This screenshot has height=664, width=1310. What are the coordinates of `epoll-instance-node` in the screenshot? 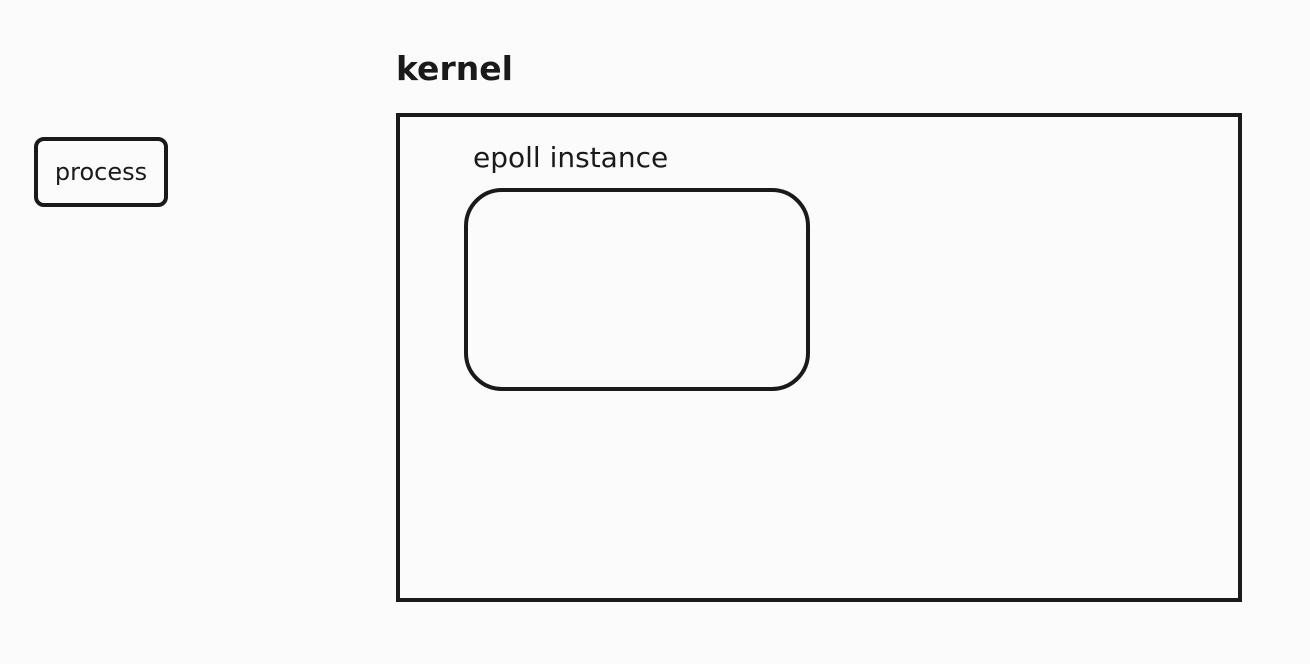 It's located at (637, 289).